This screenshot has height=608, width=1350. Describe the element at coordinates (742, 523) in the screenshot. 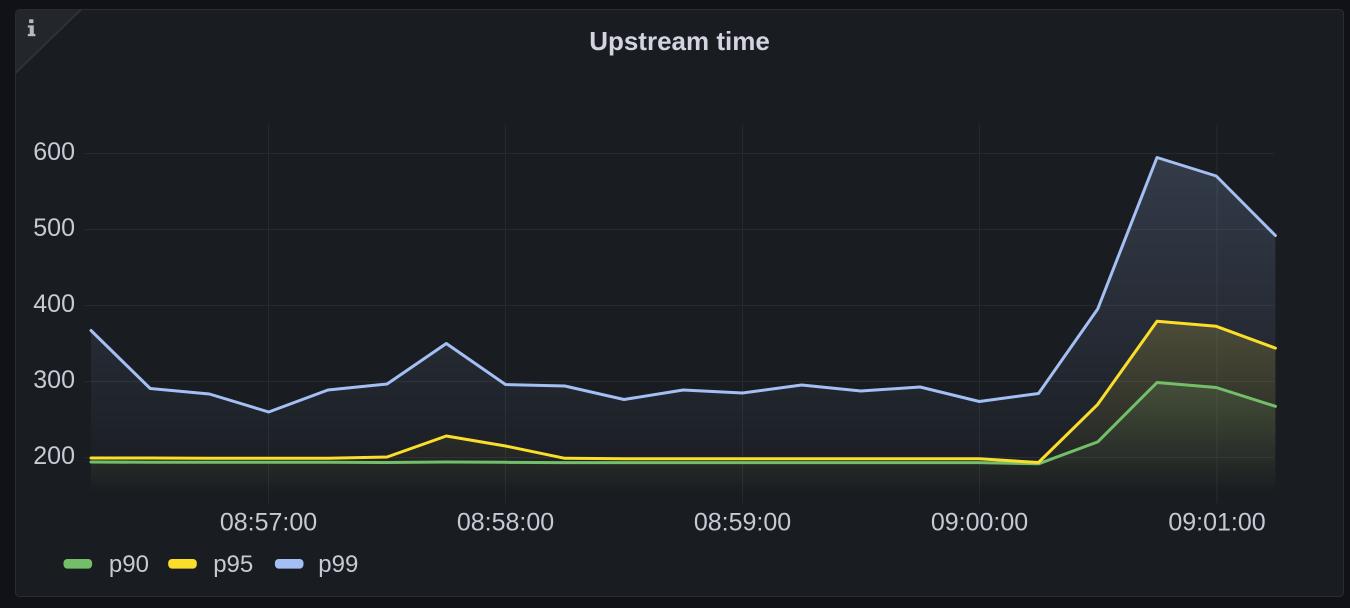

I see `svg-text: 08:59:00` at that location.